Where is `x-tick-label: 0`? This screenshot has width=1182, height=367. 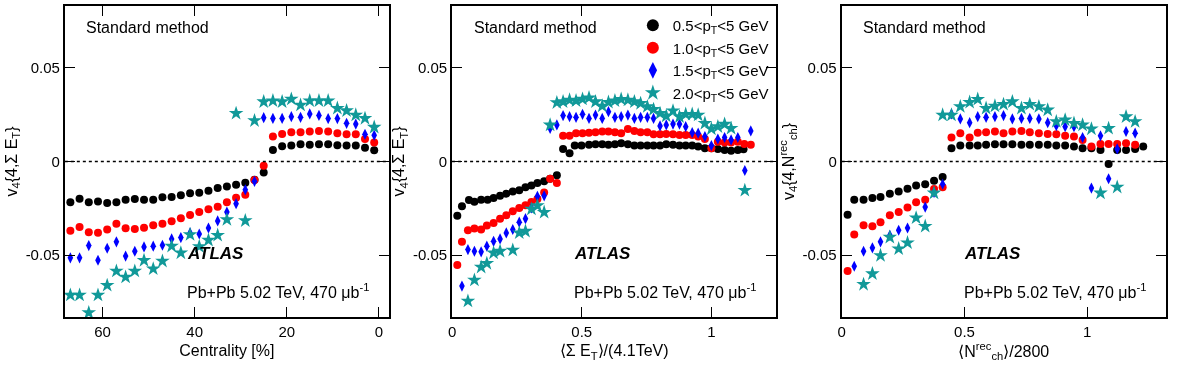
x-tick-label: 0 is located at coordinates (378, 331).